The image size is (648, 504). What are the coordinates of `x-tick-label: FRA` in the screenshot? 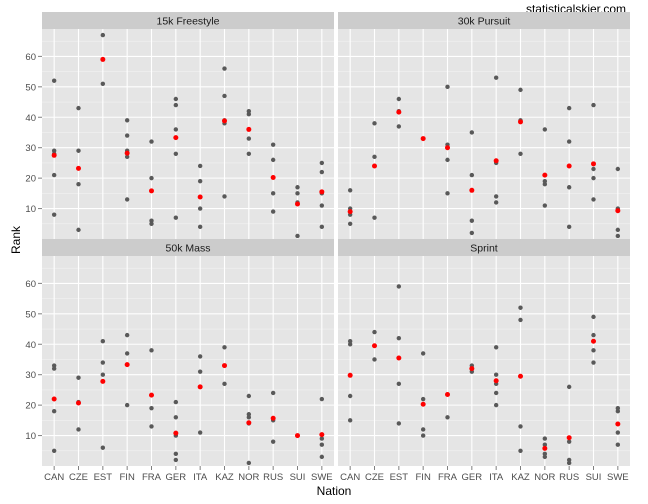 It's located at (448, 477).